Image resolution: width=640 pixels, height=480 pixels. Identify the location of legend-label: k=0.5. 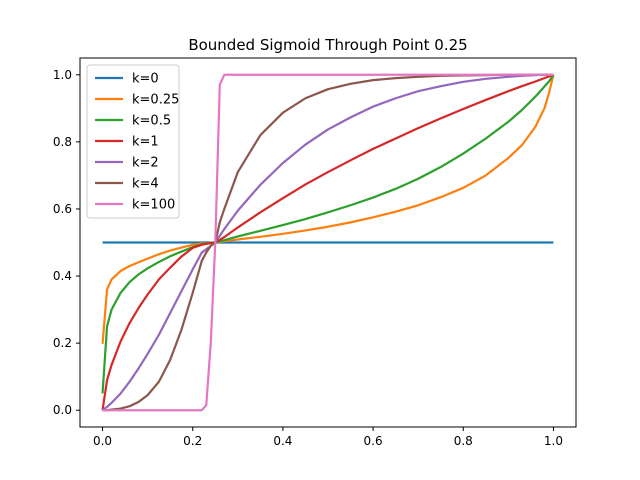
(151, 121).